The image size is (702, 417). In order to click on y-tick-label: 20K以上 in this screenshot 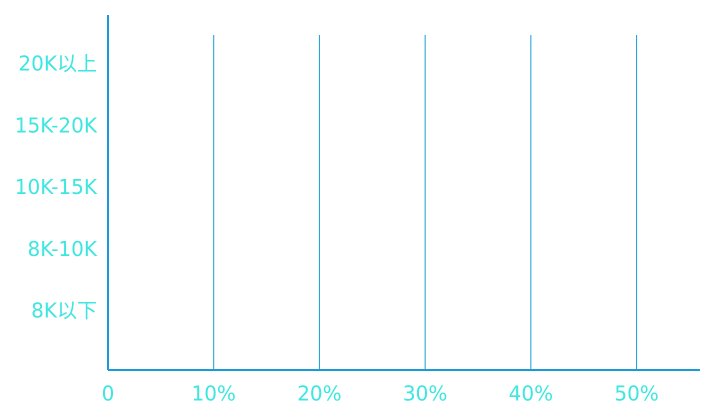, I will do `click(57, 64)`.